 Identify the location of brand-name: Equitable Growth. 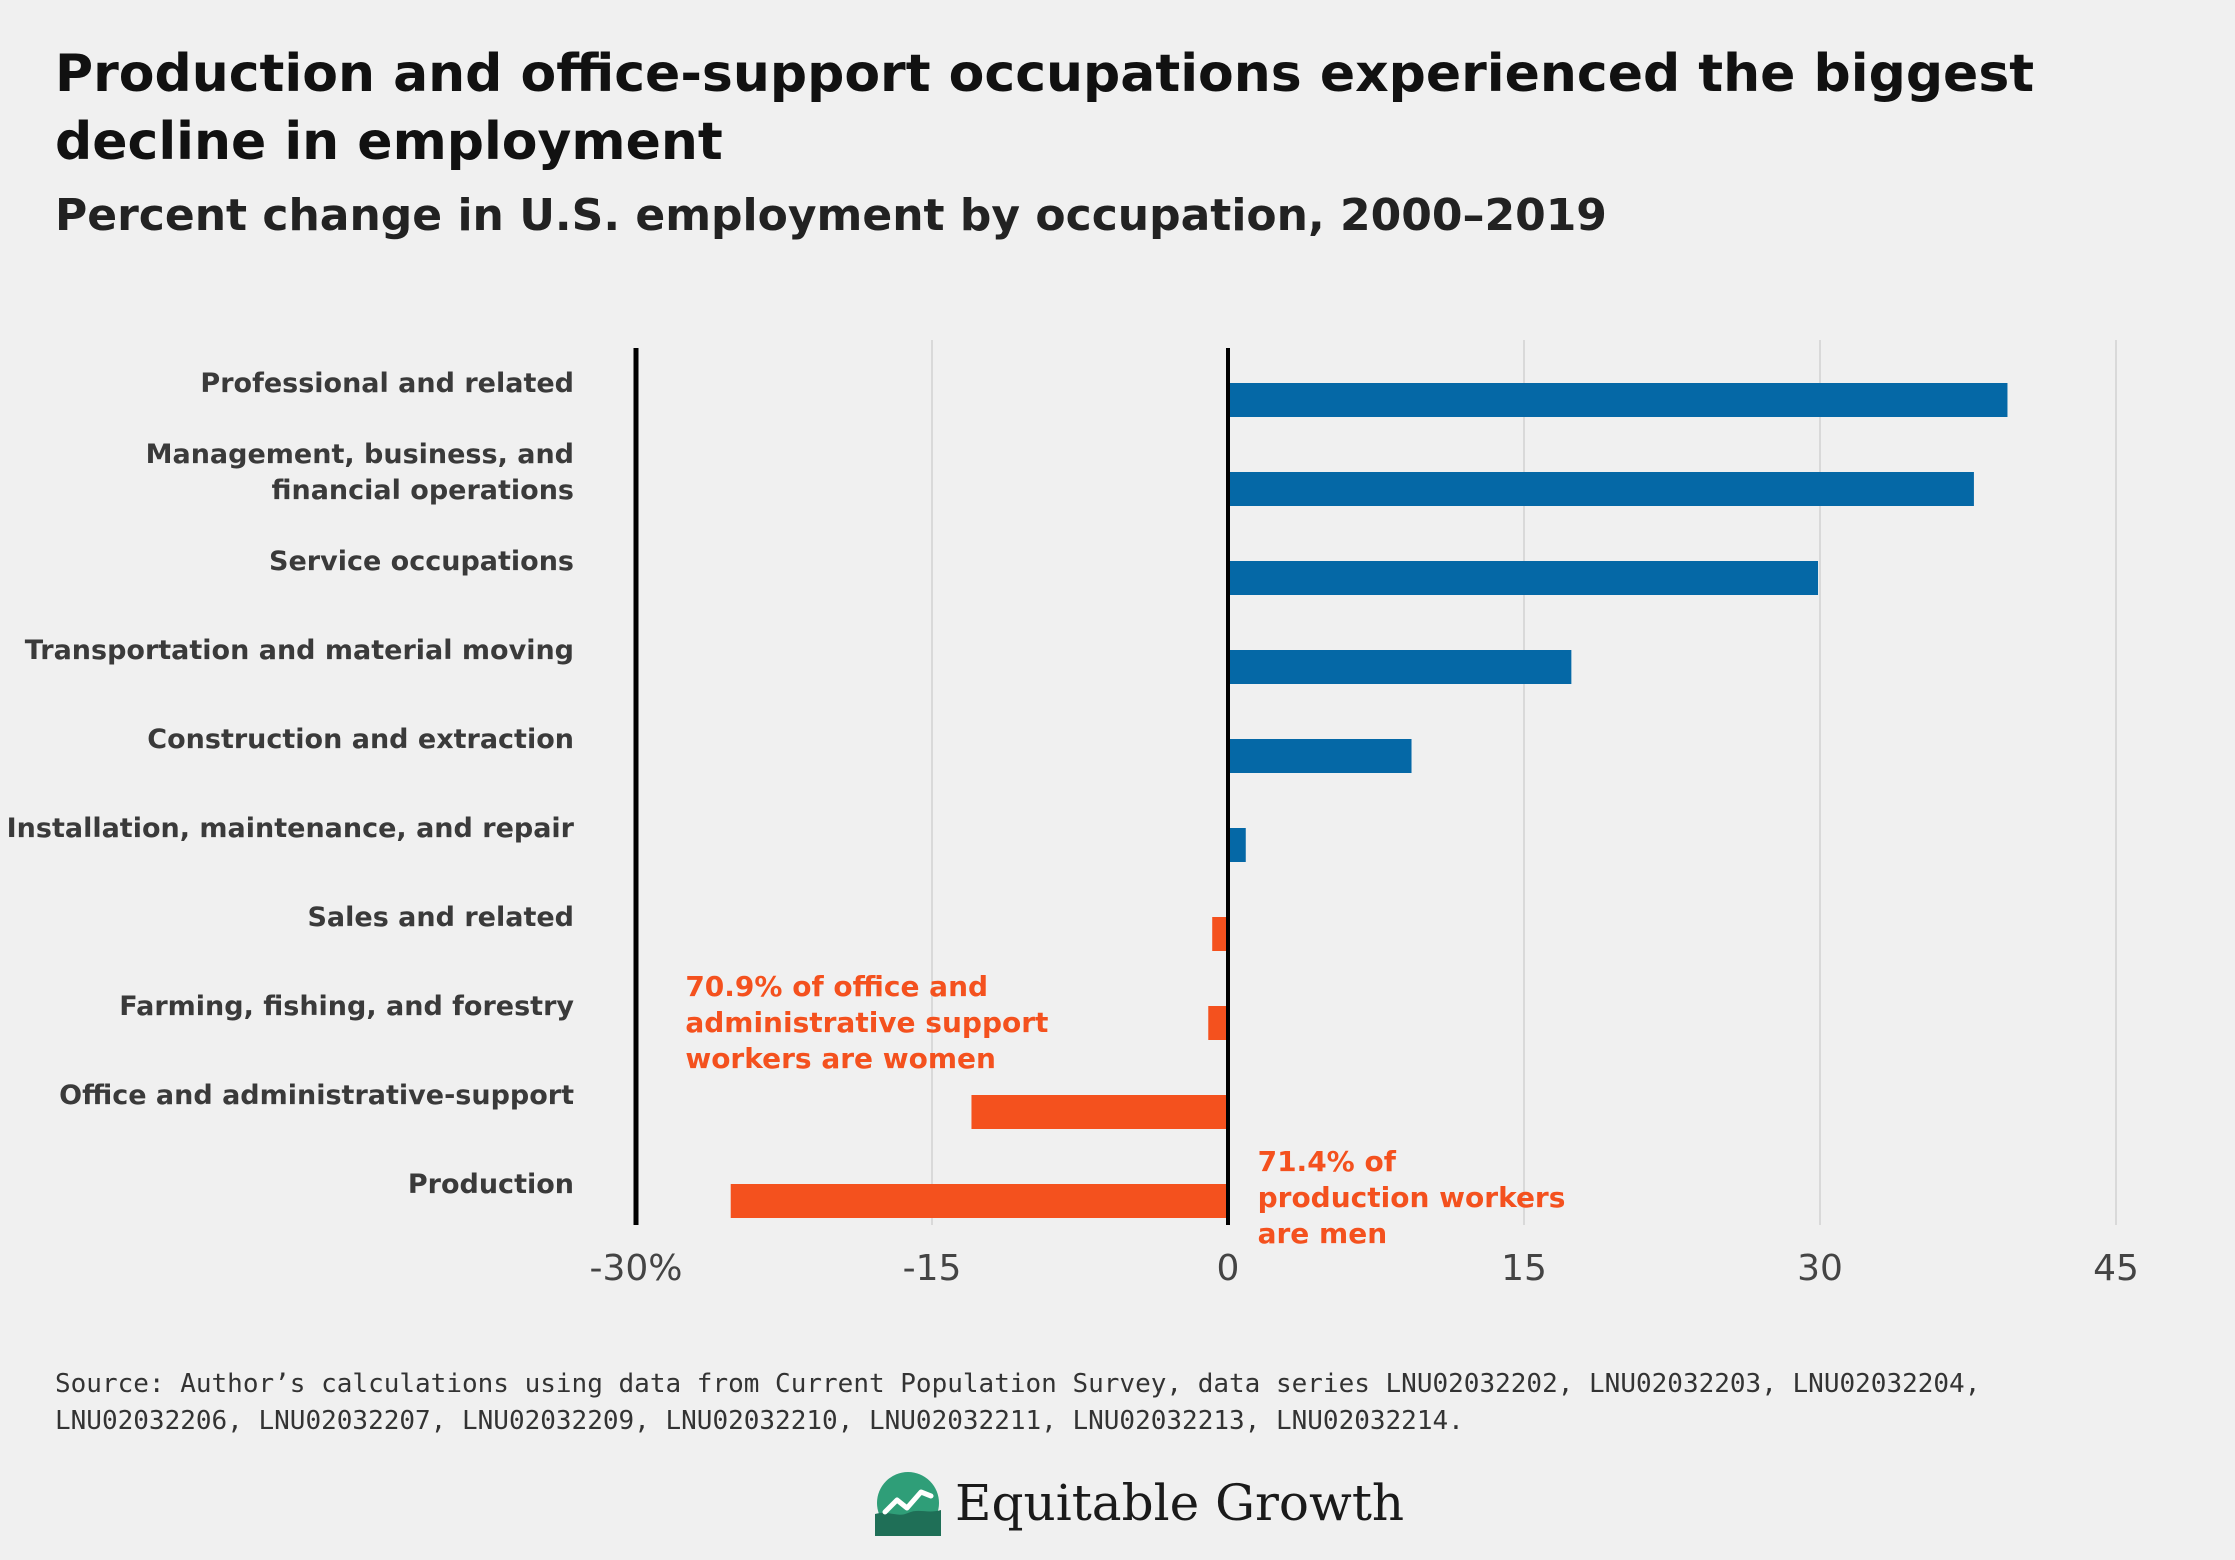
(1180, 1503).